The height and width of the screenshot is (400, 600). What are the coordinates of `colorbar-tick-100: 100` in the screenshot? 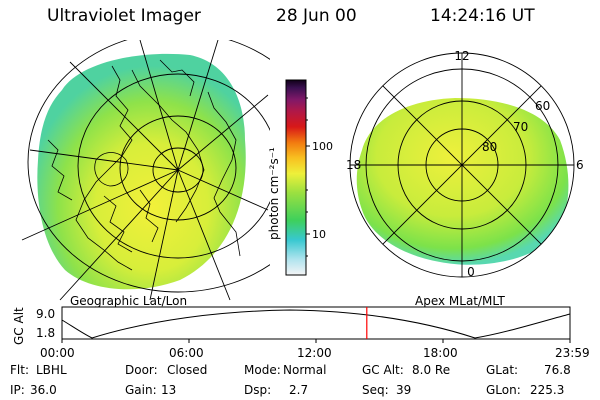 It's located at (322, 146).